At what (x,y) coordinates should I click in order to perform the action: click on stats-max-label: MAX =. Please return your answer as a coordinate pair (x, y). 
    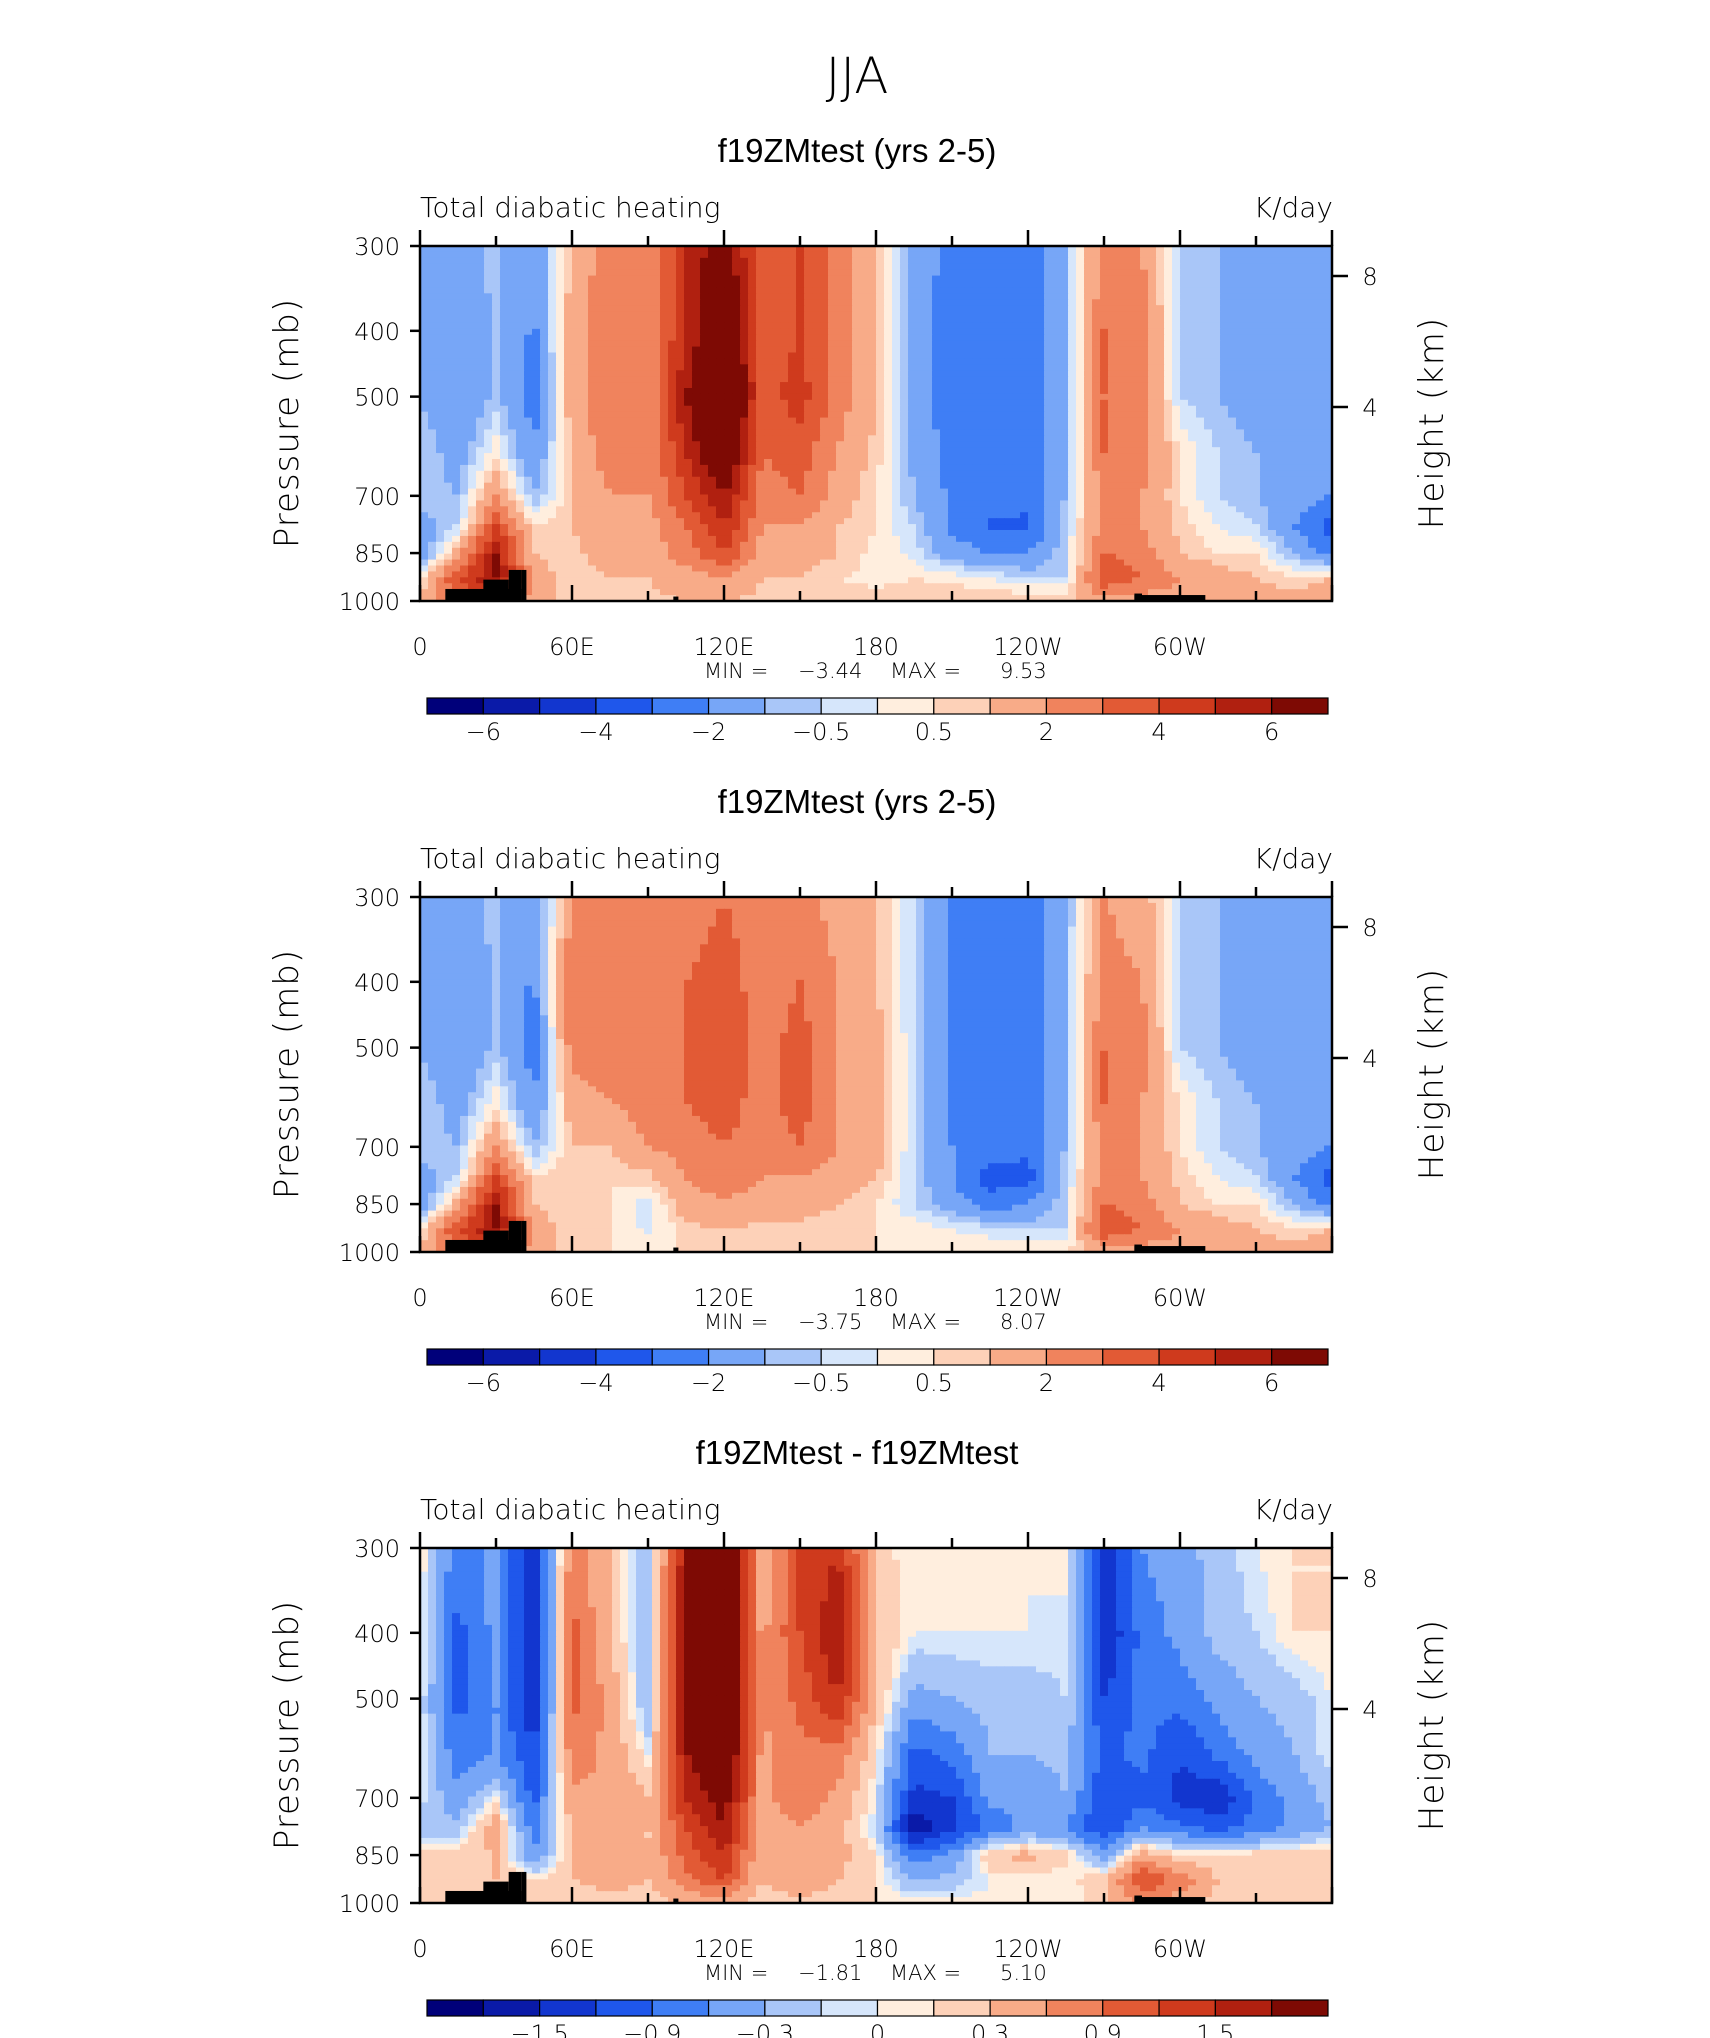
    Looking at the image, I should click on (925, 671).